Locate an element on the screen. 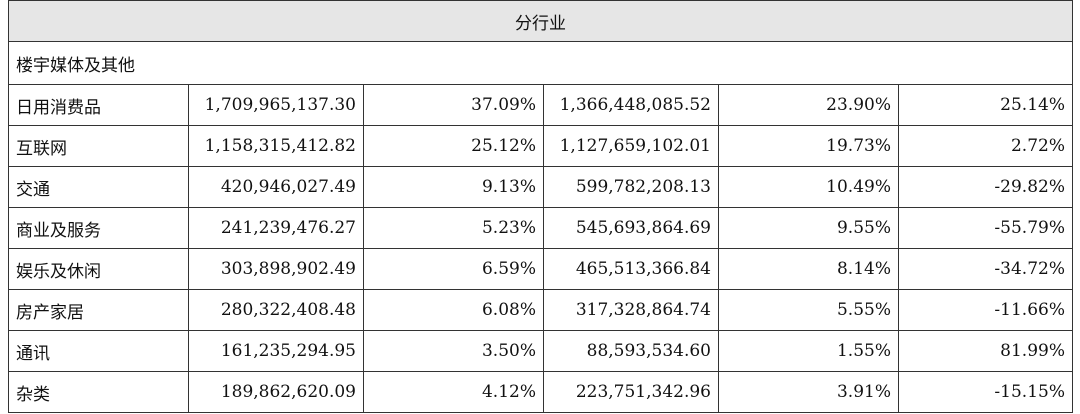 This screenshot has height=414, width=1080. revenue-prior-cell: 88,593,534.60 is located at coordinates (631, 351).